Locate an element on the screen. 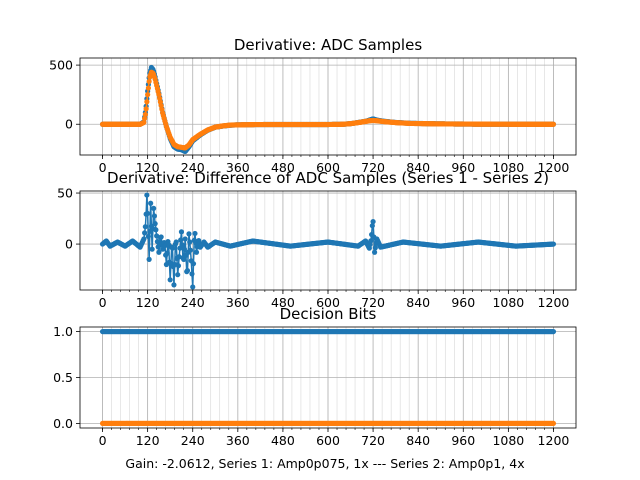 The image size is (640, 480). y-tick-label: 0.0 is located at coordinates (63, 423).